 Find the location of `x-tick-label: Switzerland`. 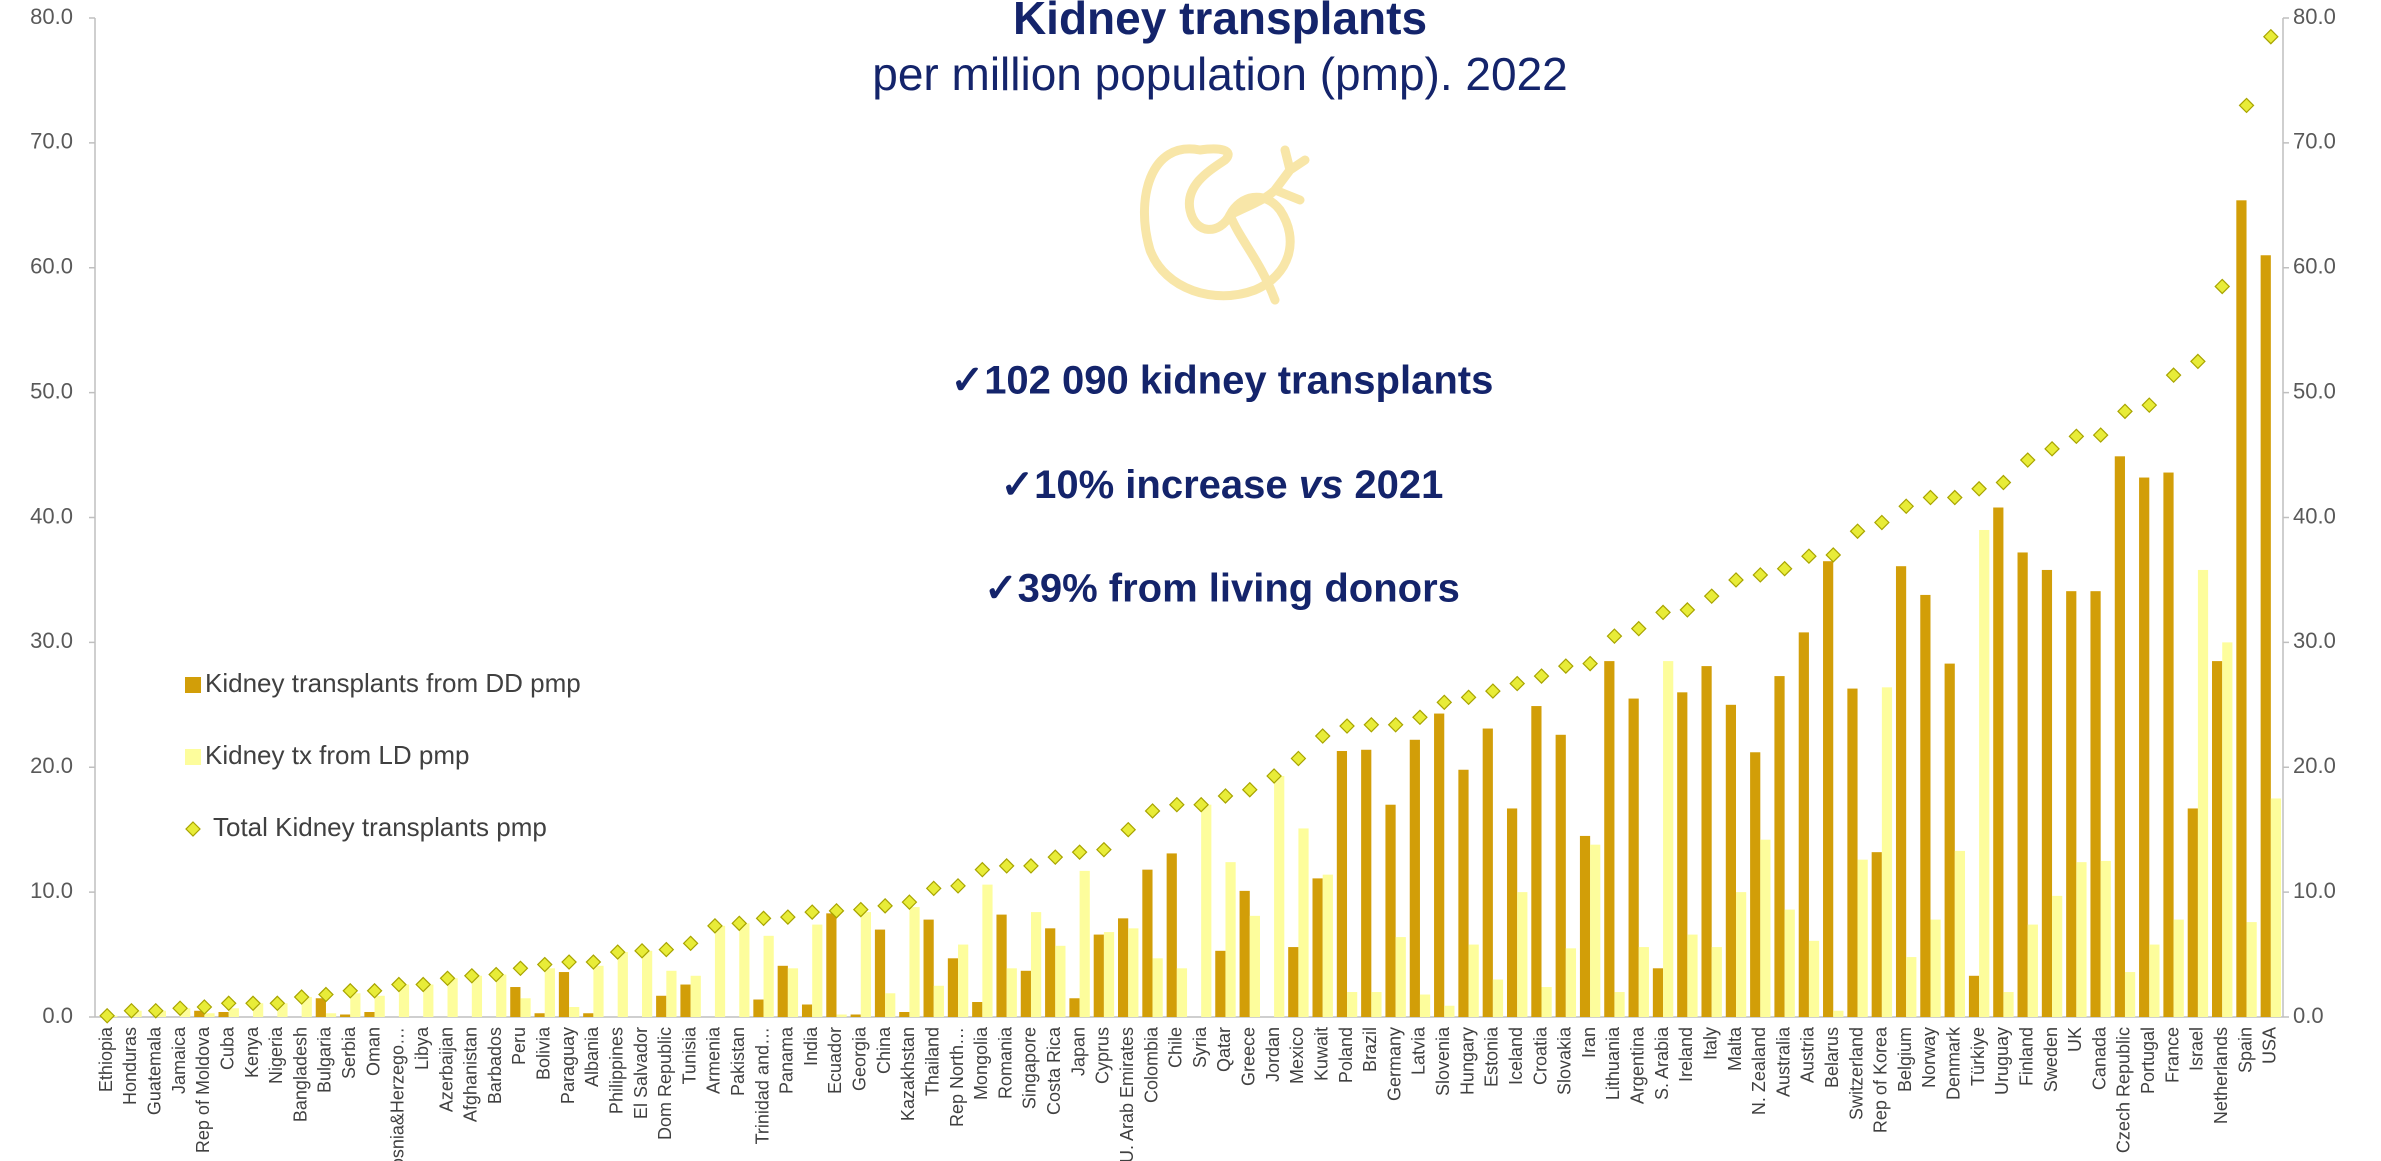

x-tick-label: Switzerland is located at coordinates (1856, 1073).